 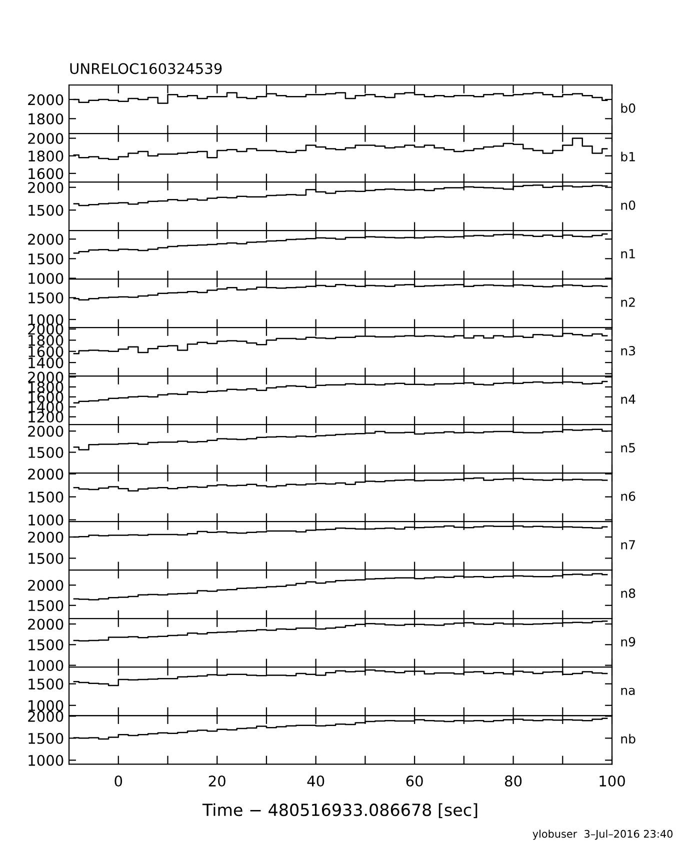 What do you see at coordinates (46, 417) in the screenshot?
I see `y-tick-label: 1200` at bounding box center [46, 417].